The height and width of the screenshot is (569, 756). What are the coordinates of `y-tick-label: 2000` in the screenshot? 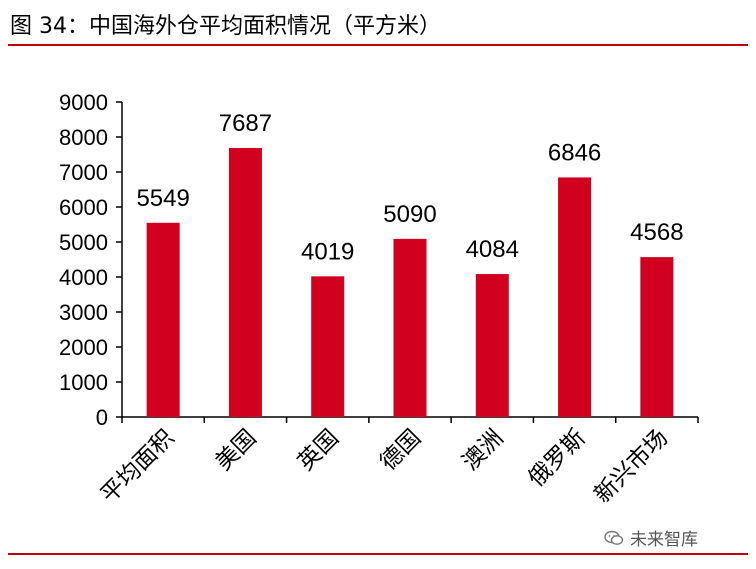 It's located at (83, 347).